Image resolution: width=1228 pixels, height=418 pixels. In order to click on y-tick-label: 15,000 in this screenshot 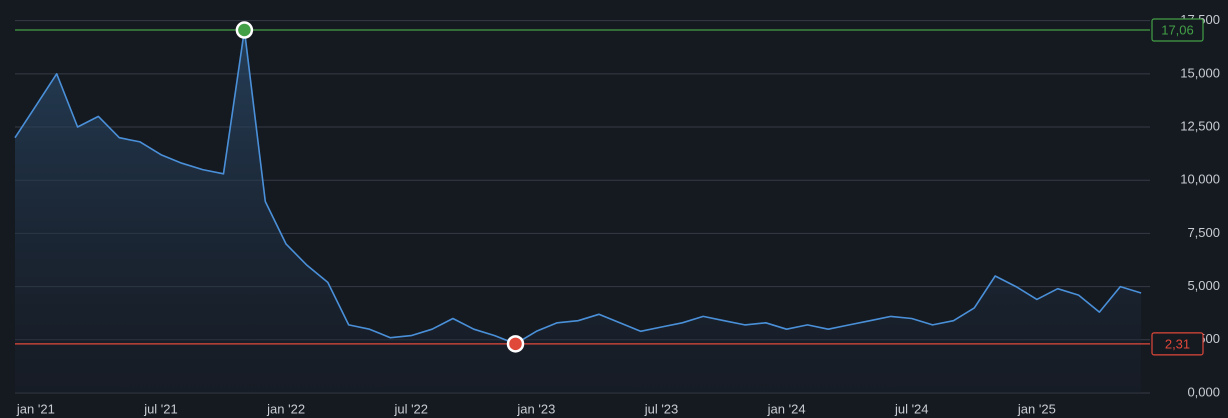, I will do `click(1200, 72)`.